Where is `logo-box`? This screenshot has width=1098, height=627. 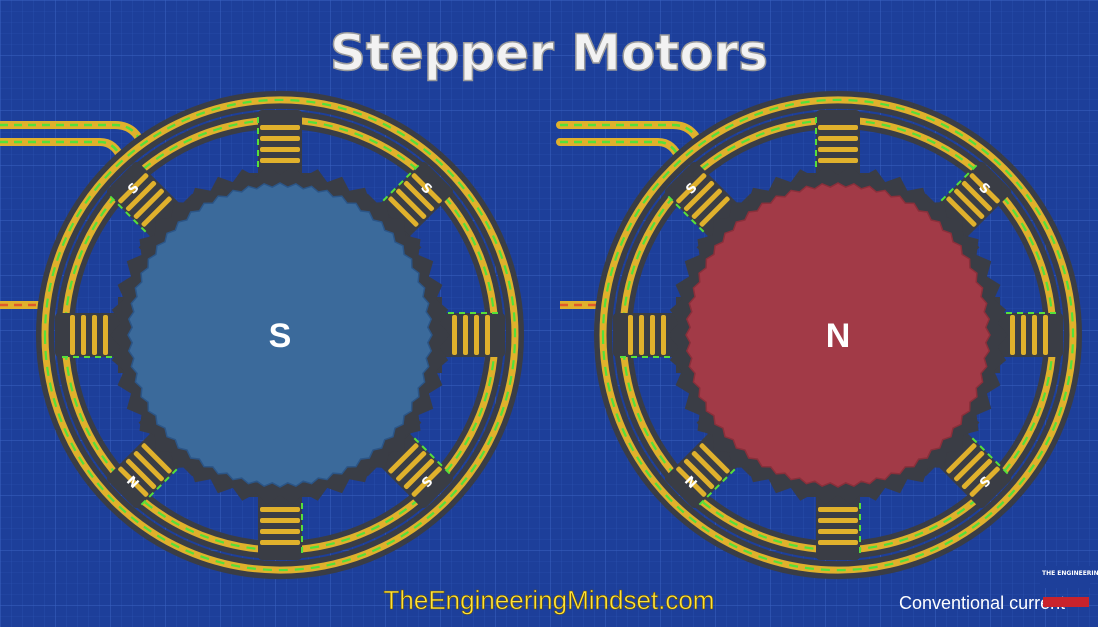
logo-box is located at coordinates (1065, 577).